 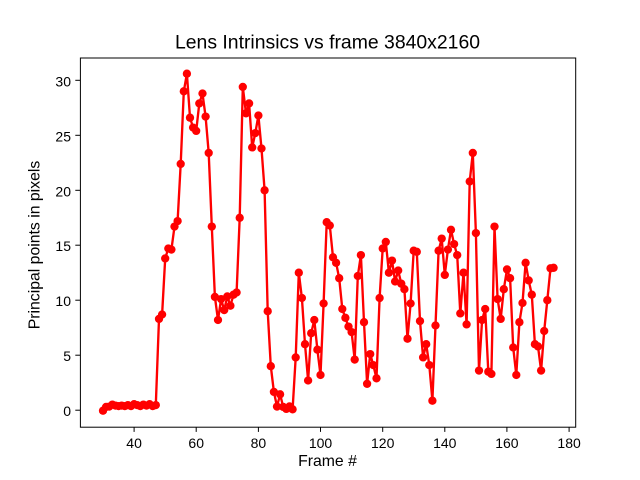 What do you see at coordinates (63, 136) in the screenshot?
I see `svg-text: 25` at bounding box center [63, 136].